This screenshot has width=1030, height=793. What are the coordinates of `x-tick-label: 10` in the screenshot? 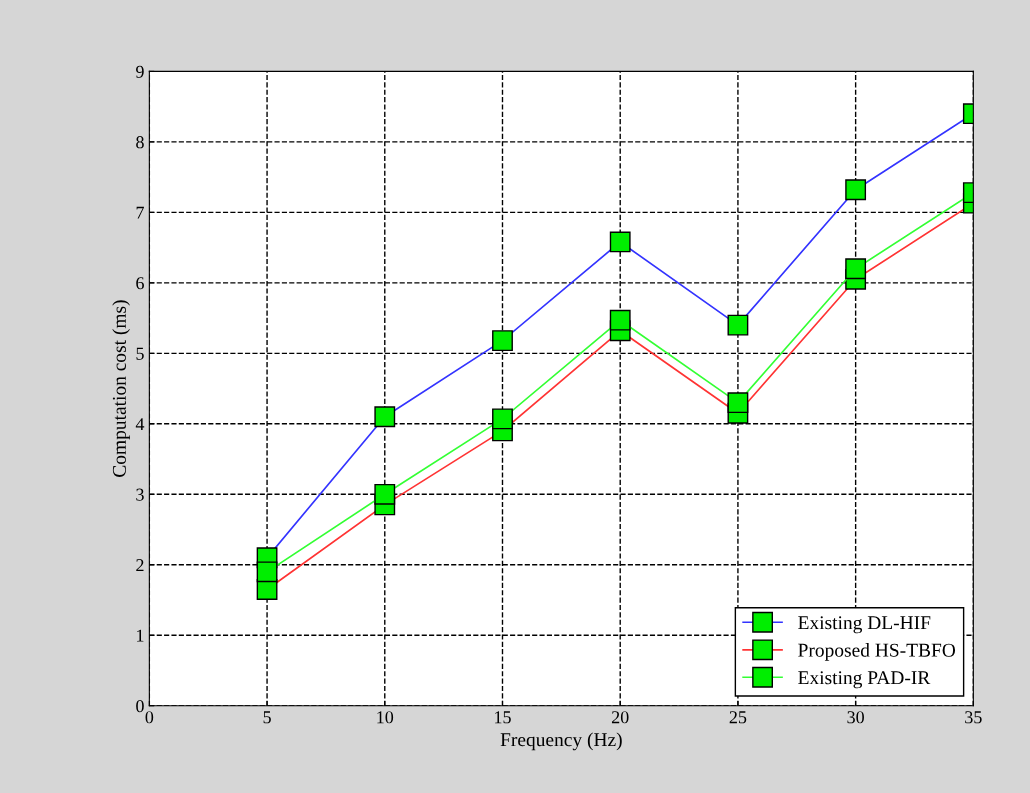 It's located at (385, 717).